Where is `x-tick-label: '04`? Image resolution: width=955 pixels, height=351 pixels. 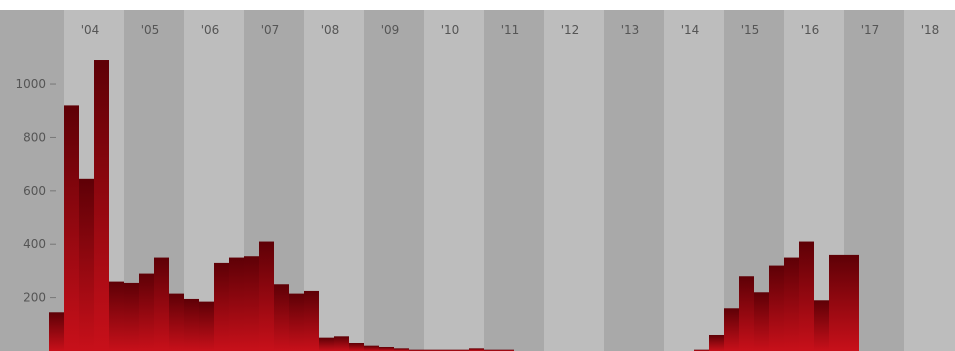 x-tick-label: '04 is located at coordinates (90, 30).